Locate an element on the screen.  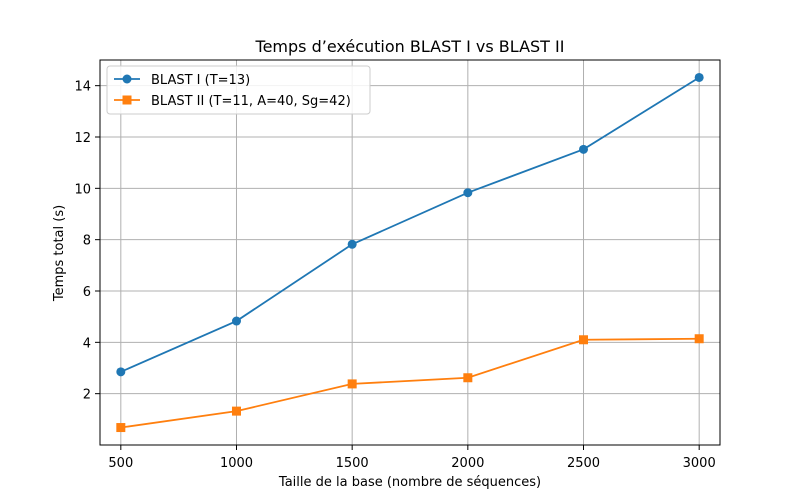
legend-box is located at coordinates (238, 90).